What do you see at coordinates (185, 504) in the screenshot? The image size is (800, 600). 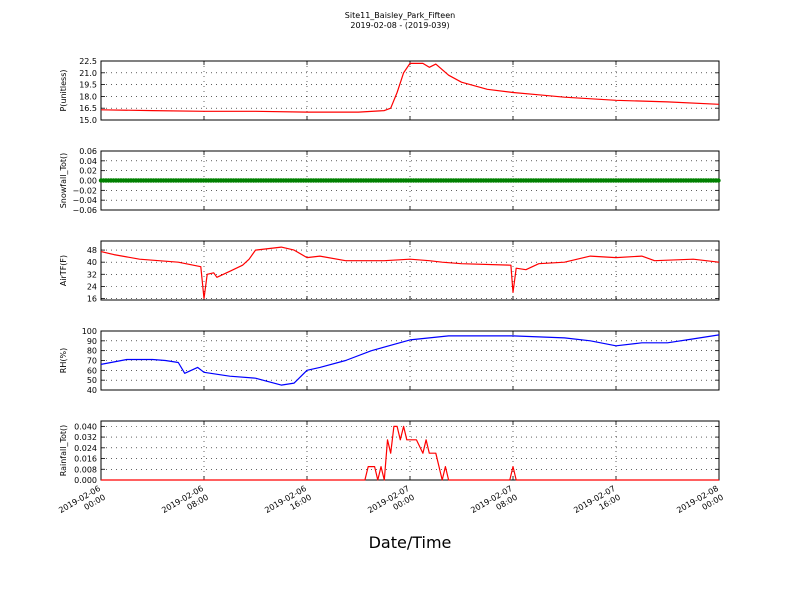 I see `x-tick-label: 2019-02-0608:00` at bounding box center [185, 504].